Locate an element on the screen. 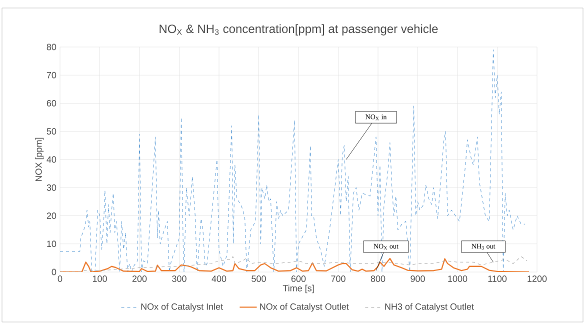 The width and height of the screenshot is (585, 324). y-tick-label: 70 is located at coordinates (51, 75).